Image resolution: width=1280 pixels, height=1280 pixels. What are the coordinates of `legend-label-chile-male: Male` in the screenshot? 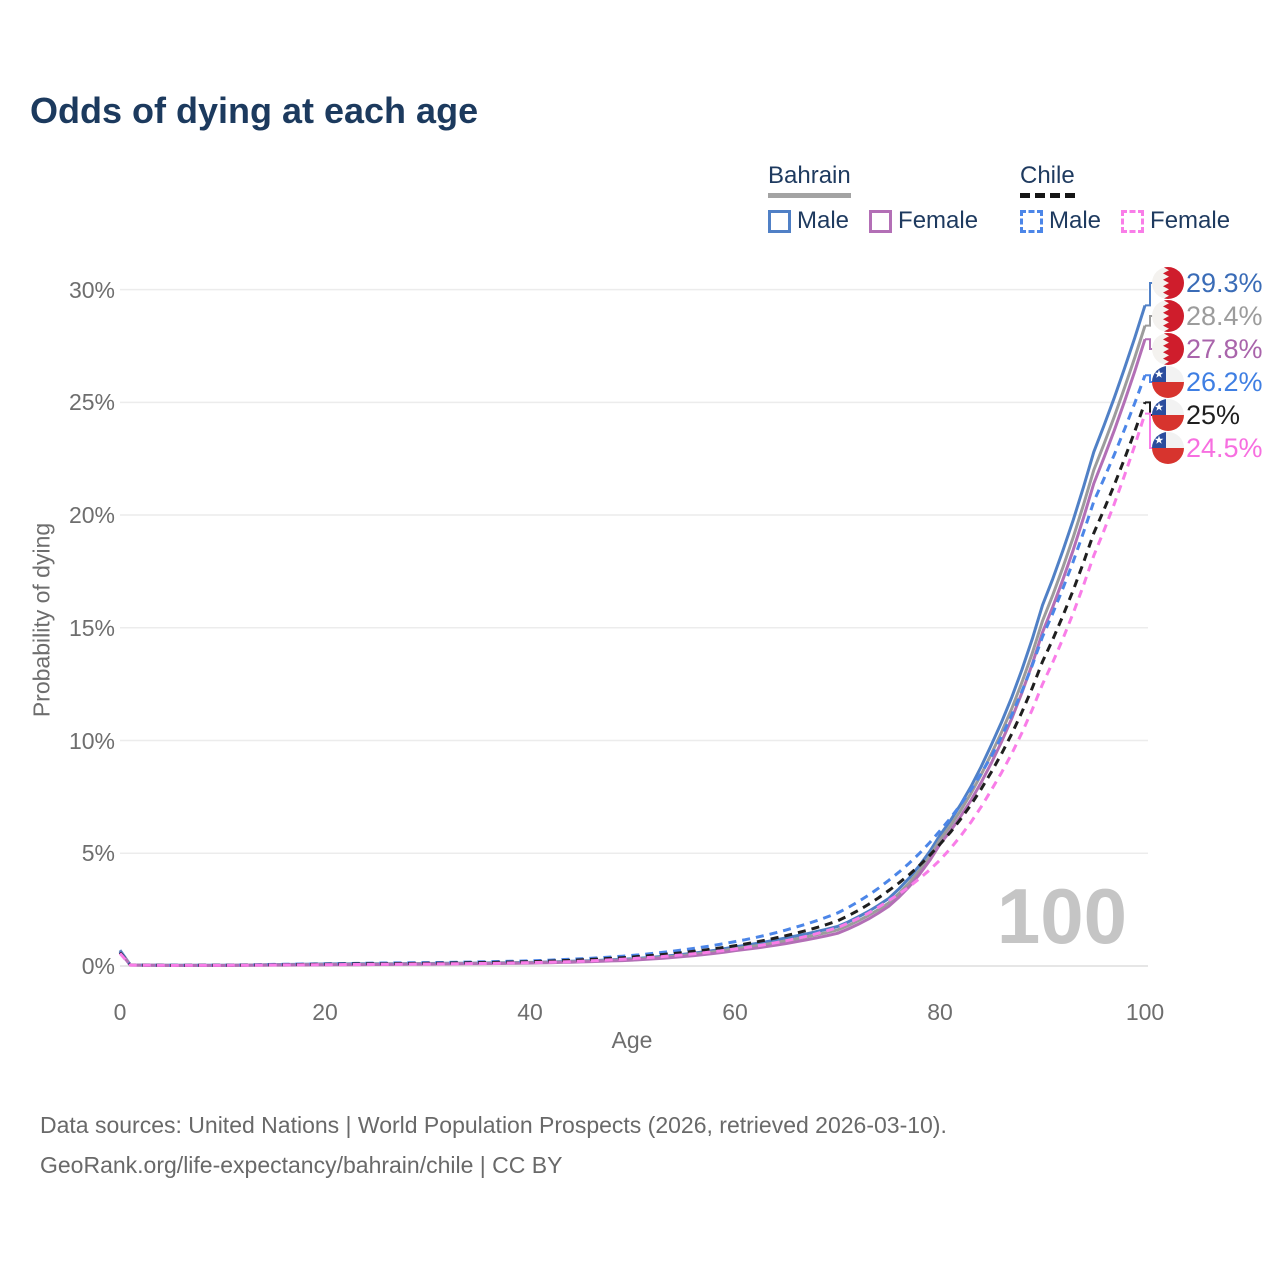 It's located at (1075, 220).